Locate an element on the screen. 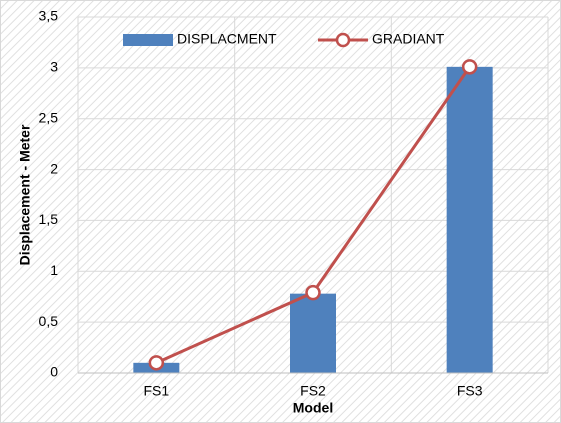  legend-swatch is located at coordinates (148, 40).